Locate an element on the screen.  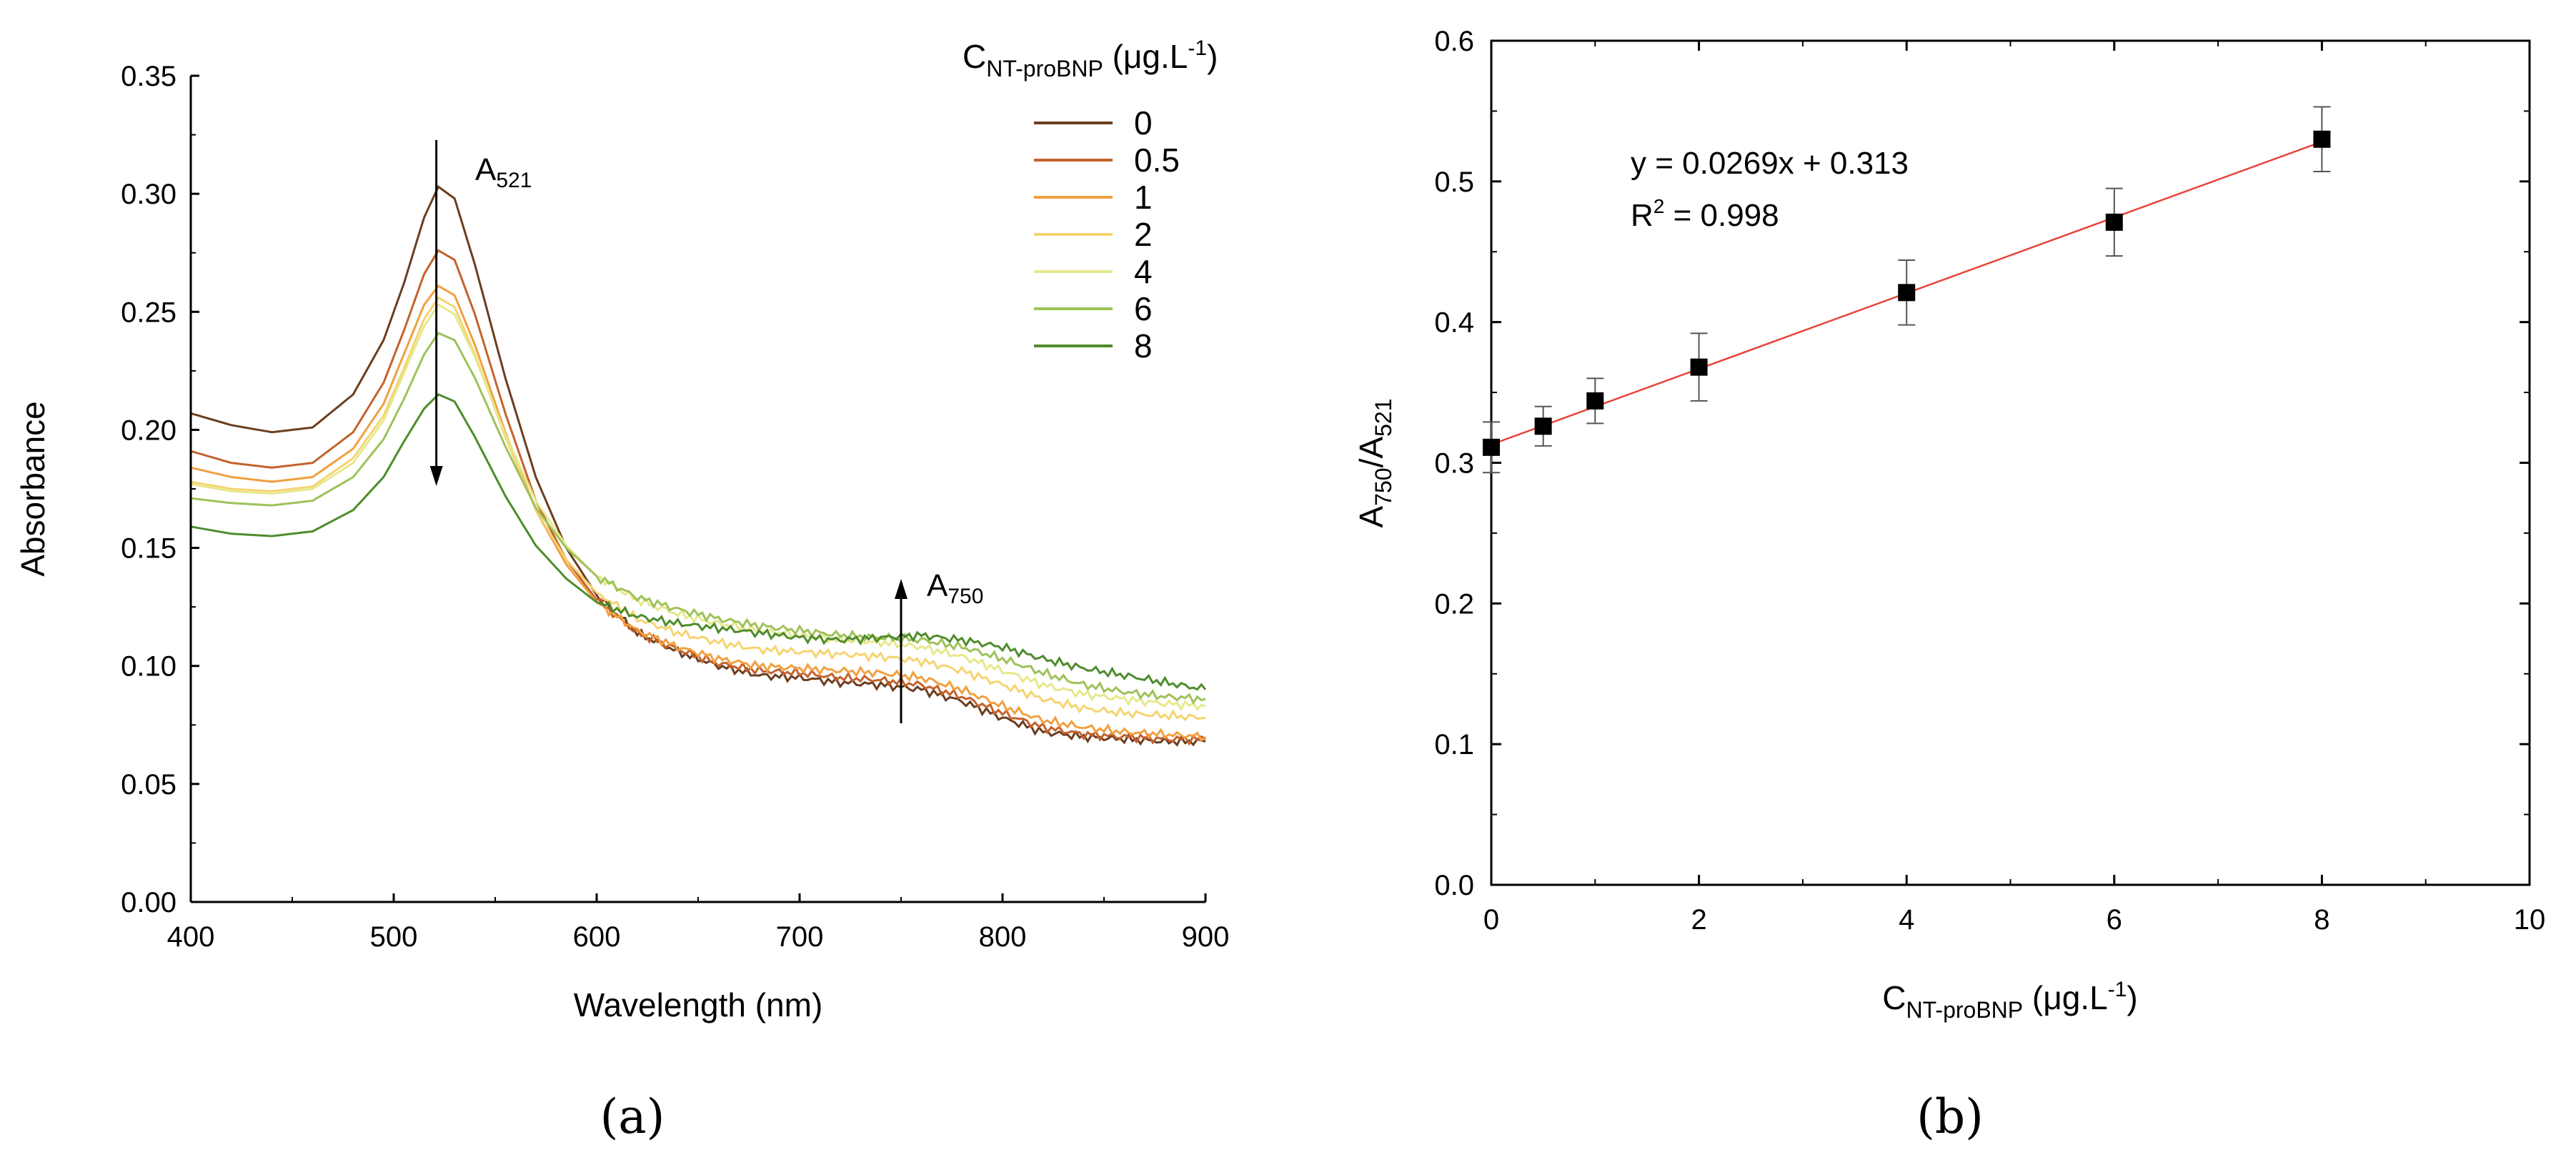
x-tick-label: 6 is located at coordinates (2114, 920).